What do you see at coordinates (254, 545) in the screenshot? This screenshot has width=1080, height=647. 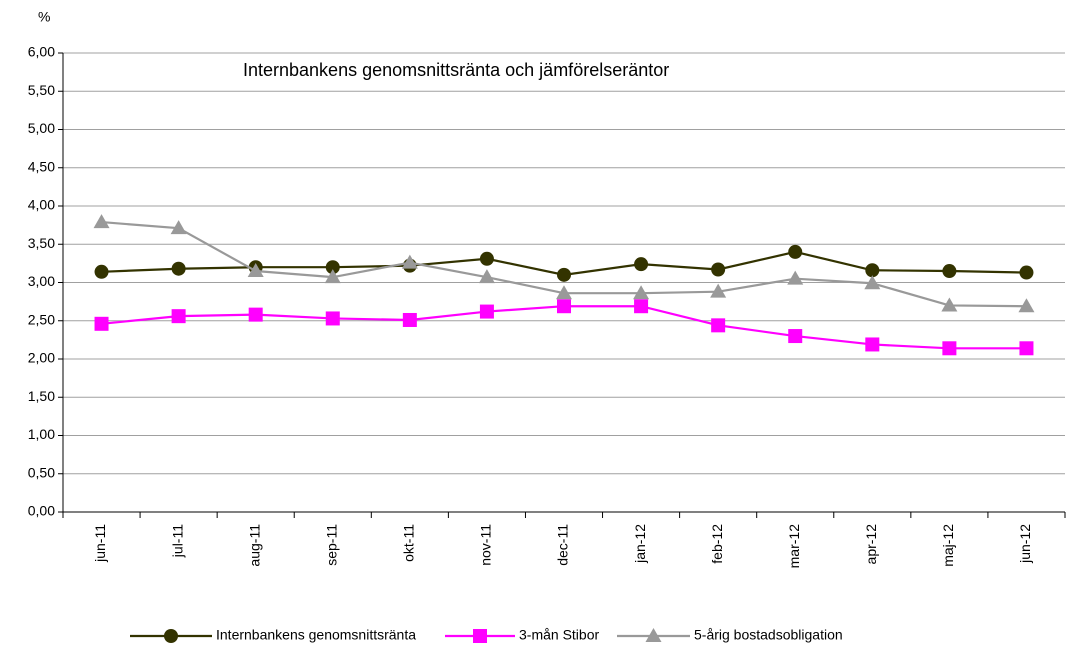 I see `x-tick-label: aug-11` at bounding box center [254, 545].